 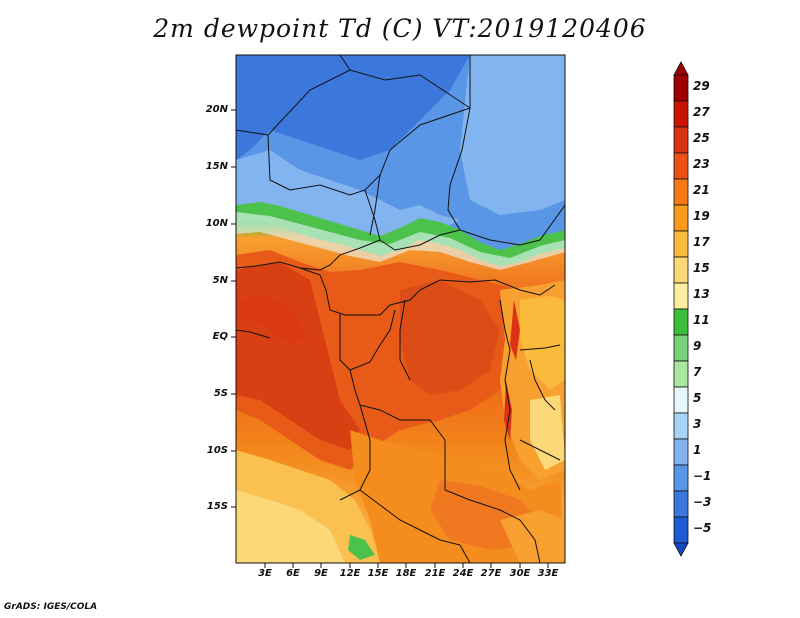 What do you see at coordinates (321, 573) in the screenshot?
I see `lon-label: 9E` at bounding box center [321, 573].